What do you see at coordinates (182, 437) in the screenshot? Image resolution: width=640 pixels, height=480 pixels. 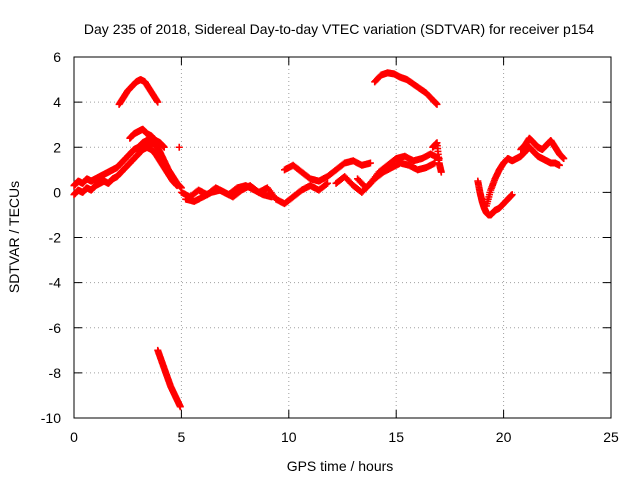 I see `x-tick-label: 5` at bounding box center [182, 437].